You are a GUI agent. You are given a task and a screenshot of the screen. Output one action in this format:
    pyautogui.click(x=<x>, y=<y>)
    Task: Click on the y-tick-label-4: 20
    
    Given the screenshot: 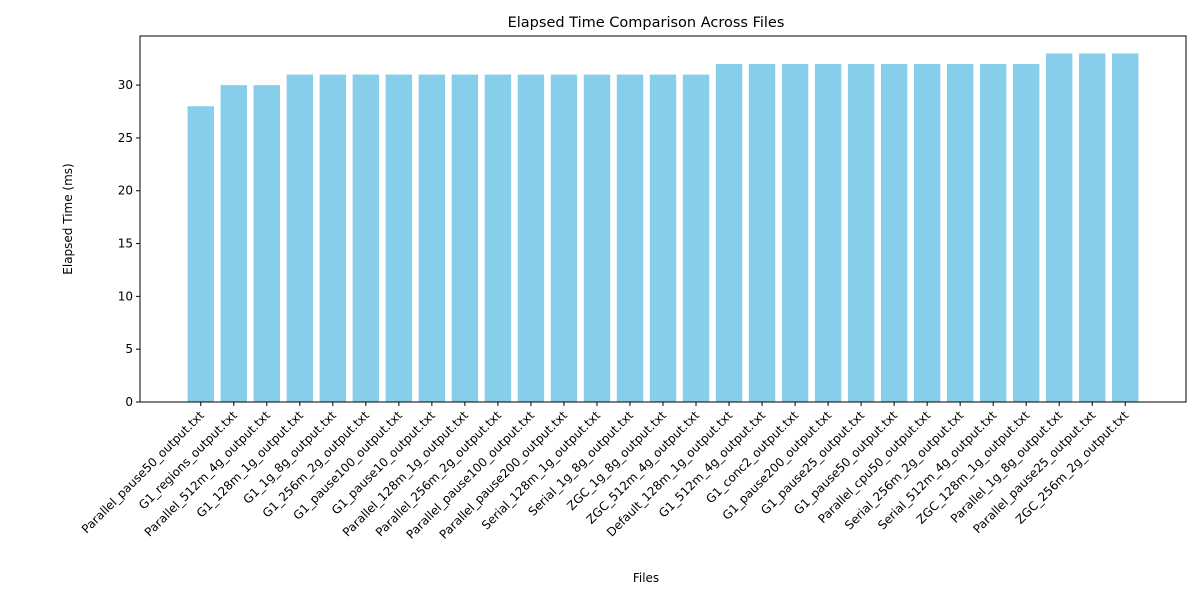 What is the action you would take?
    pyautogui.click(x=125, y=191)
    